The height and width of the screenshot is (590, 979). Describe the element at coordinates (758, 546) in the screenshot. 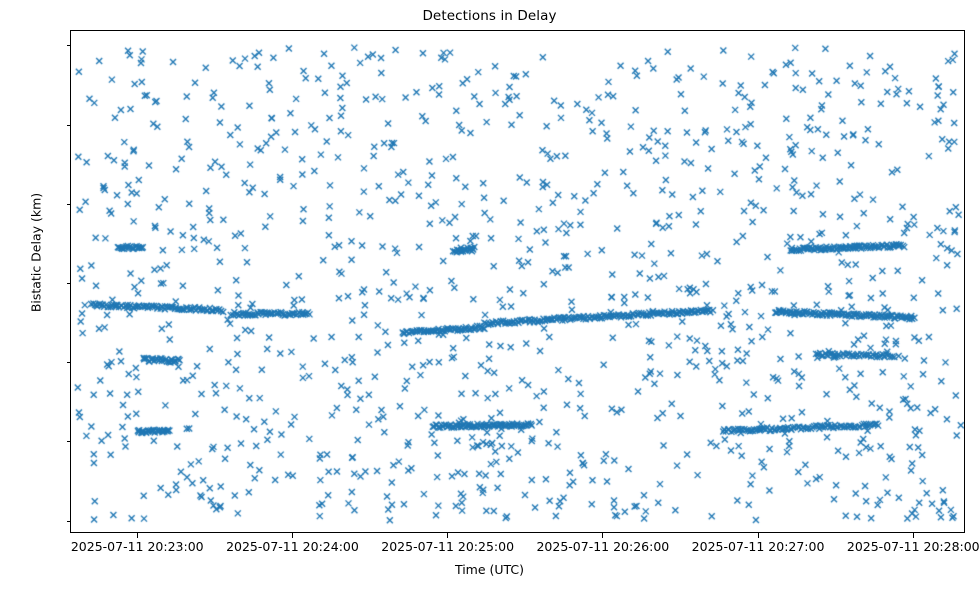

I see `x-tick-label: 2025-07-11 20:27:00` at that location.